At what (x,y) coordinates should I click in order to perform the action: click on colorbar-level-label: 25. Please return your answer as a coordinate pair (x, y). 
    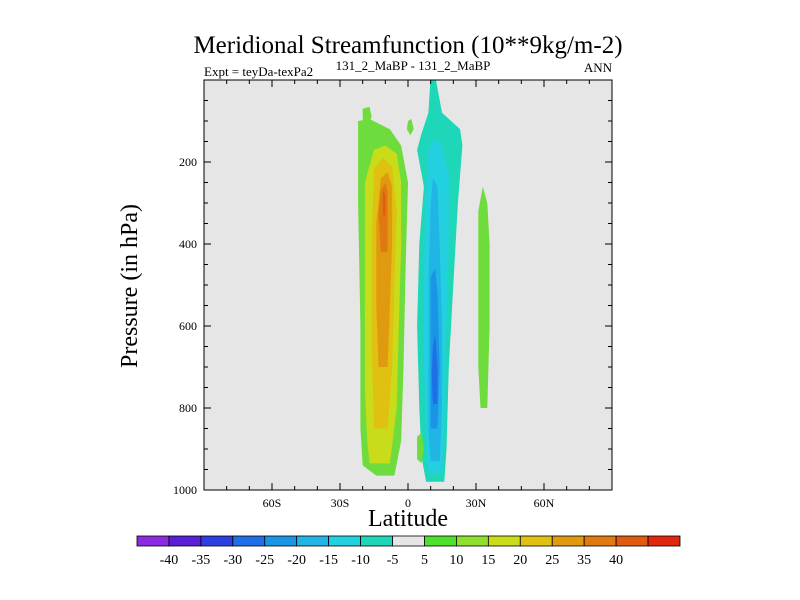
    Looking at the image, I should click on (552, 560).